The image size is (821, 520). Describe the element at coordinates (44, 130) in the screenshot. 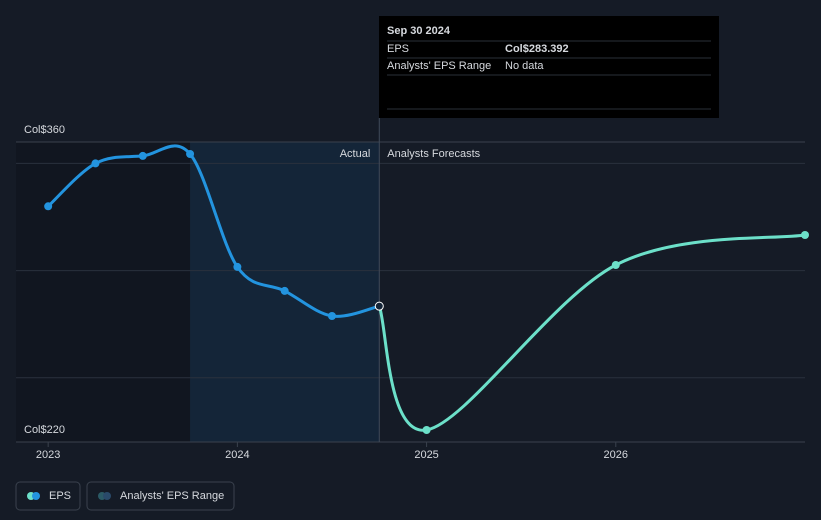

I see `y-tick-label: Col$360` at that location.